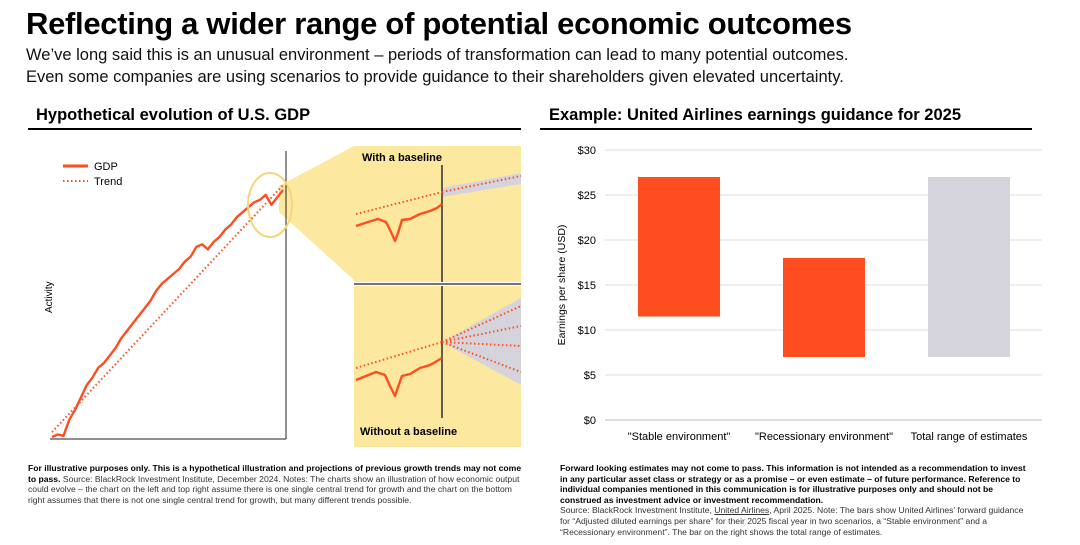 This screenshot has width=1080, height=545. What do you see at coordinates (106, 167) in the screenshot?
I see `legend-gdp-label: GDP` at bounding box center [106, 167].